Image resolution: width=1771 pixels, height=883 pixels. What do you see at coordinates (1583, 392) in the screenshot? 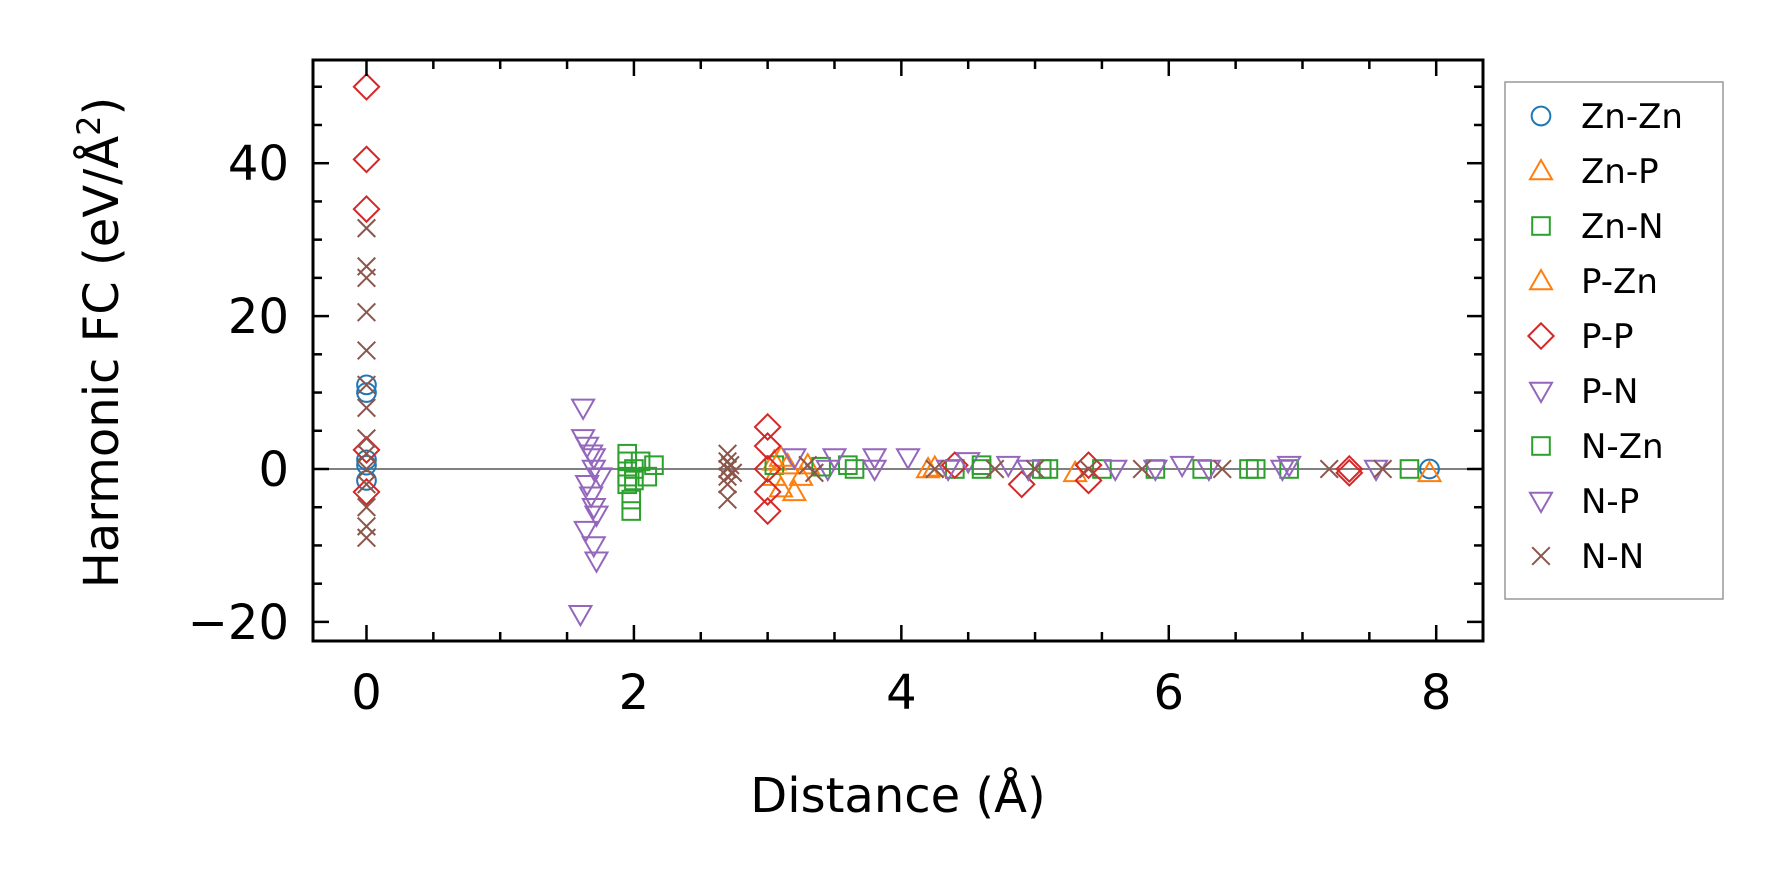
I see `legend-item: P-N` at bounding box center [1583, 392].